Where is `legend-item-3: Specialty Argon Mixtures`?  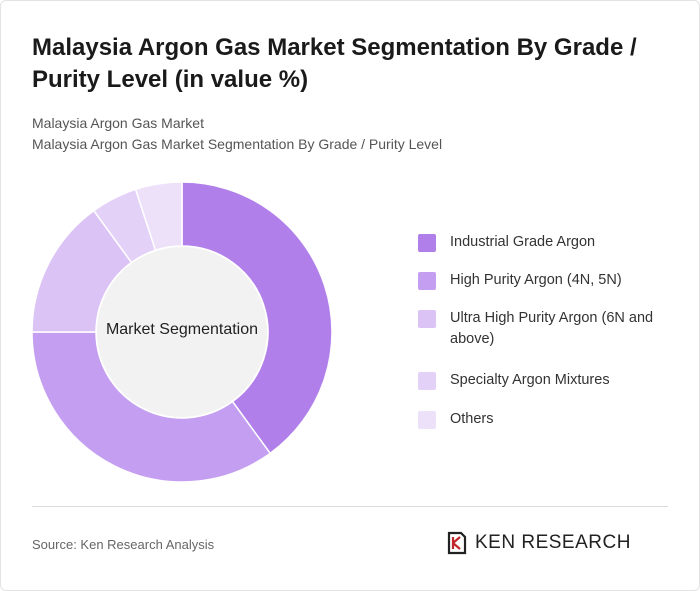 legend-item-3: Specialty Argon Mixtures is located at coordinates (539, 380).